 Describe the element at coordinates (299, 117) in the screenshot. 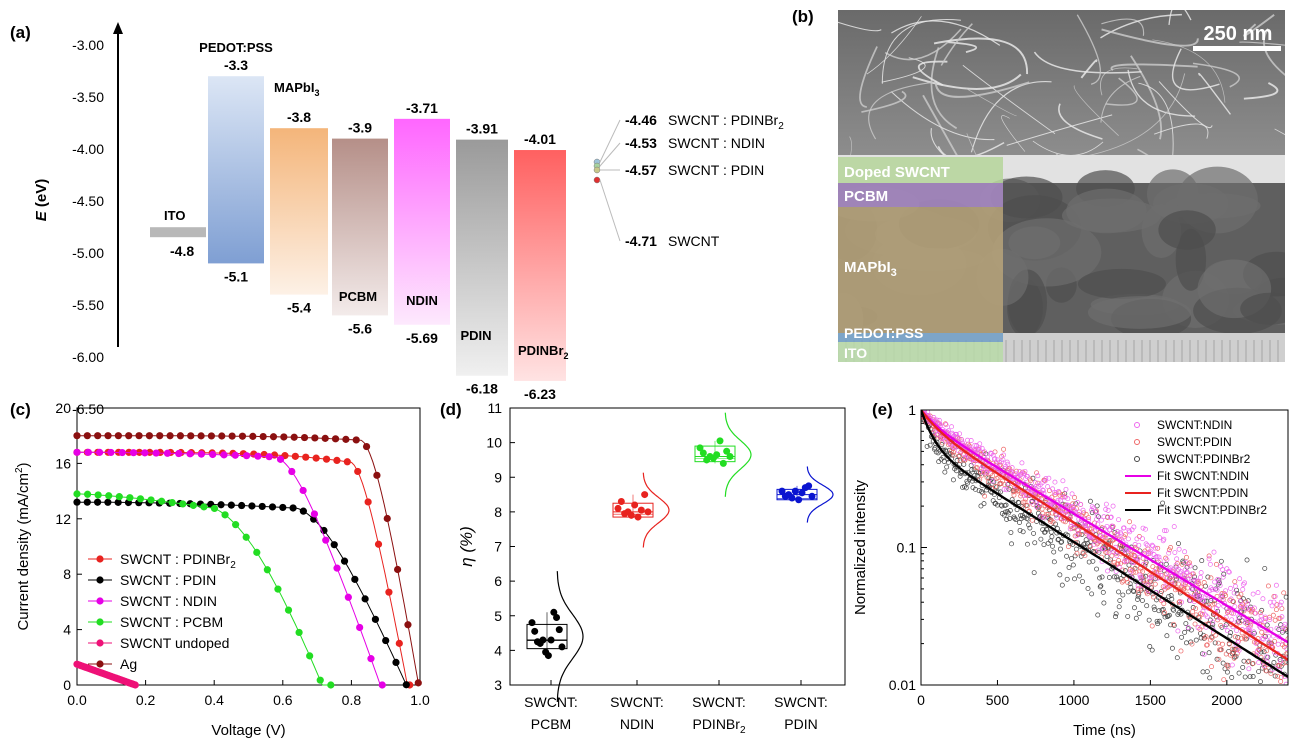

I see `top-level-label: -3.8` at that location.